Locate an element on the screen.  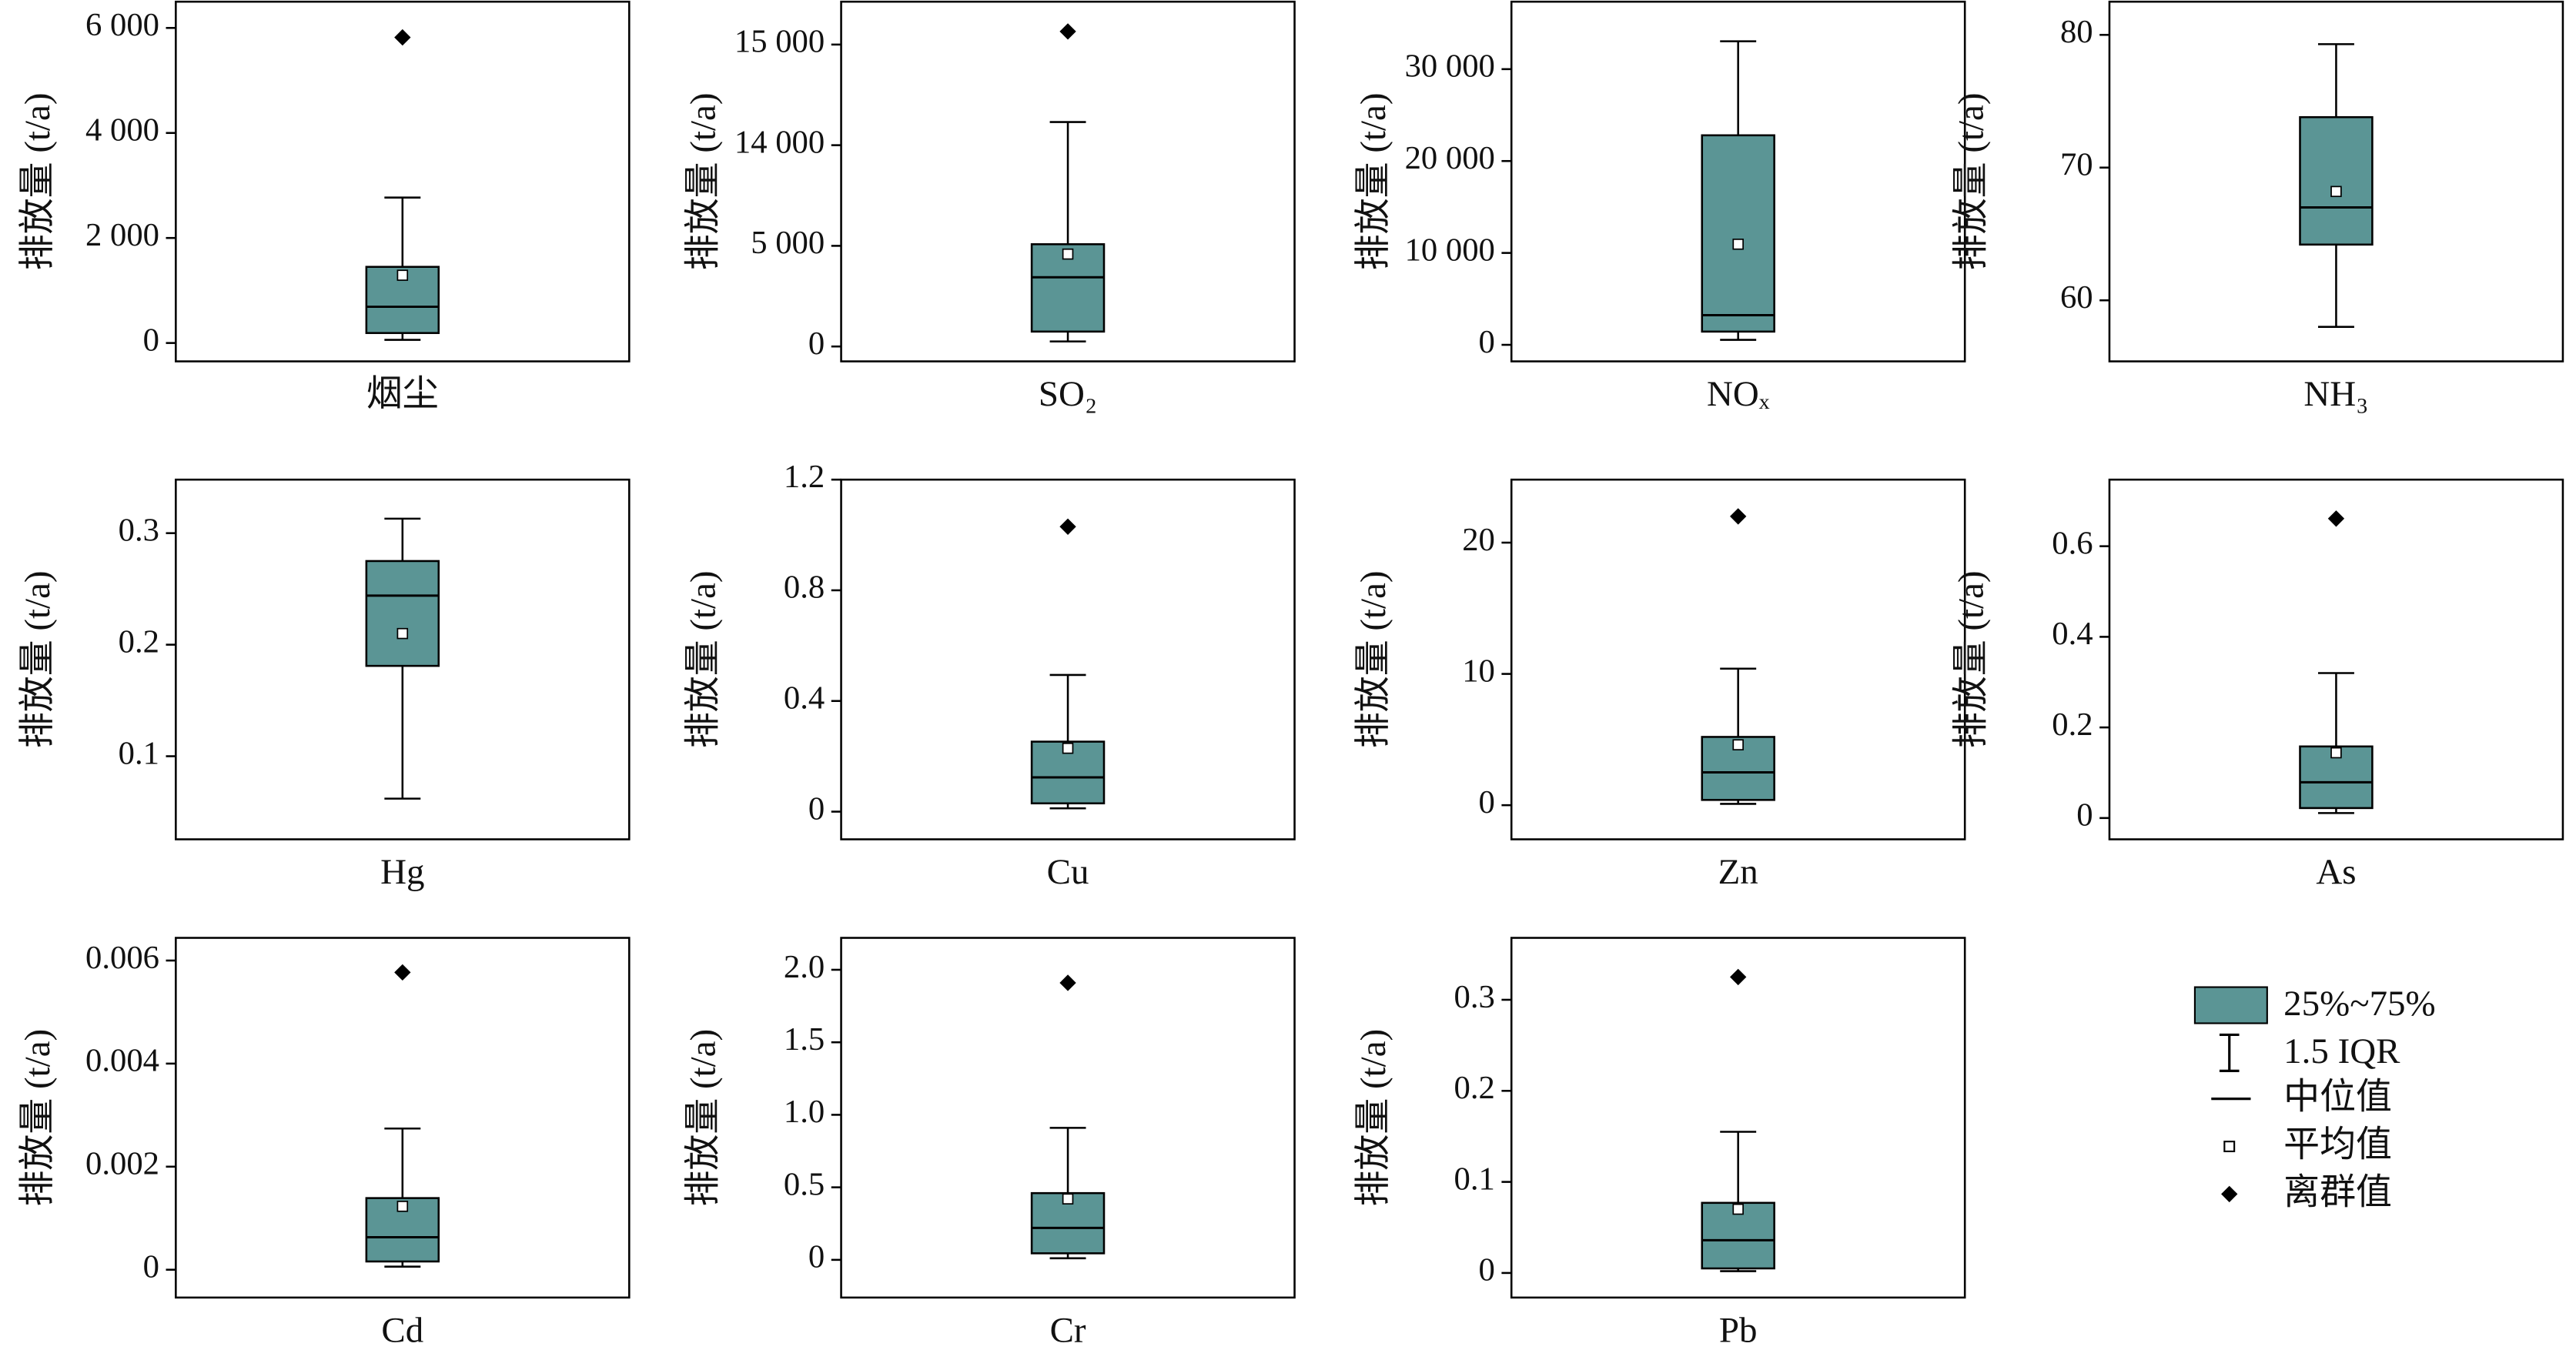
x-tick-label: Hg is located at coordinates (402, 872).